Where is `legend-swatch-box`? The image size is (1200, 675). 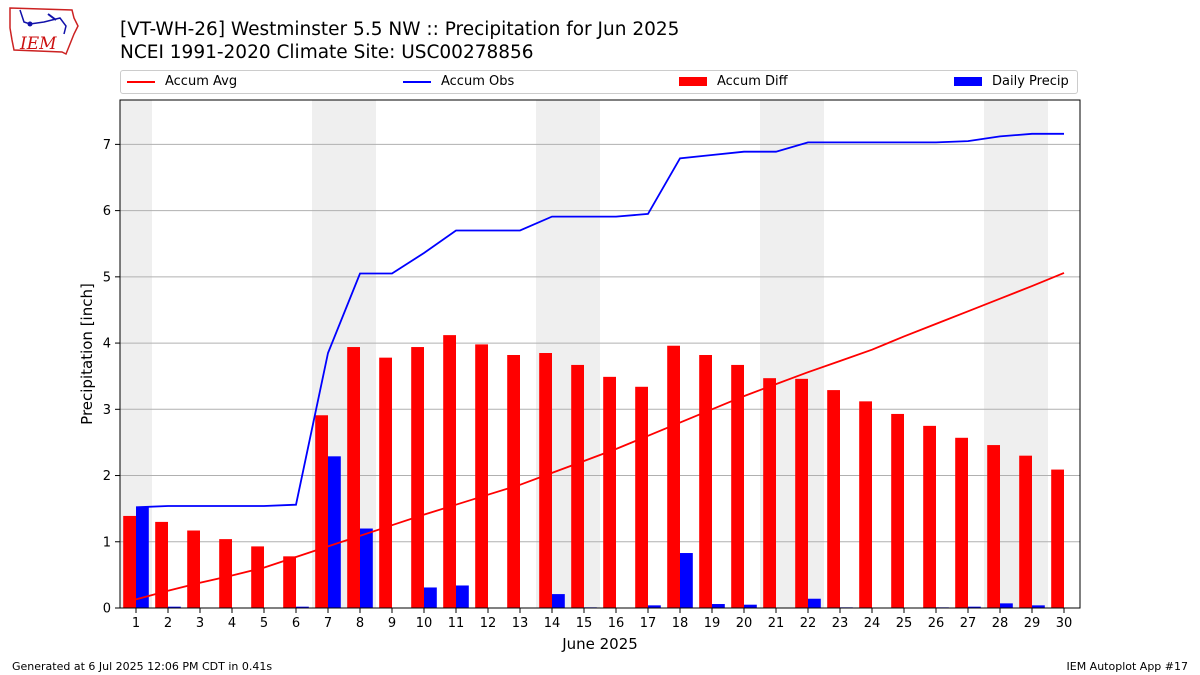
legend-swatch-box is located at coordinates (693, 81).